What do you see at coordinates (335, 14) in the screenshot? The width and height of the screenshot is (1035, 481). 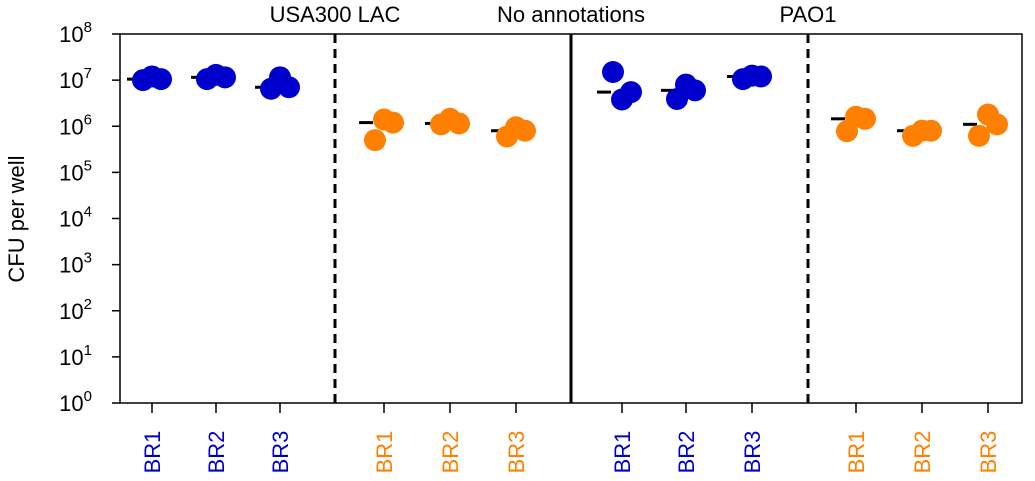 I see `group-title: USA300 LAC` at bounding box center [335, 14].